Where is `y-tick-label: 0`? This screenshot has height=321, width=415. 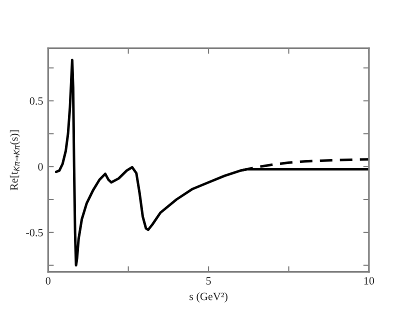
y-tick-label: 0 is located at coordinates (40, 167).